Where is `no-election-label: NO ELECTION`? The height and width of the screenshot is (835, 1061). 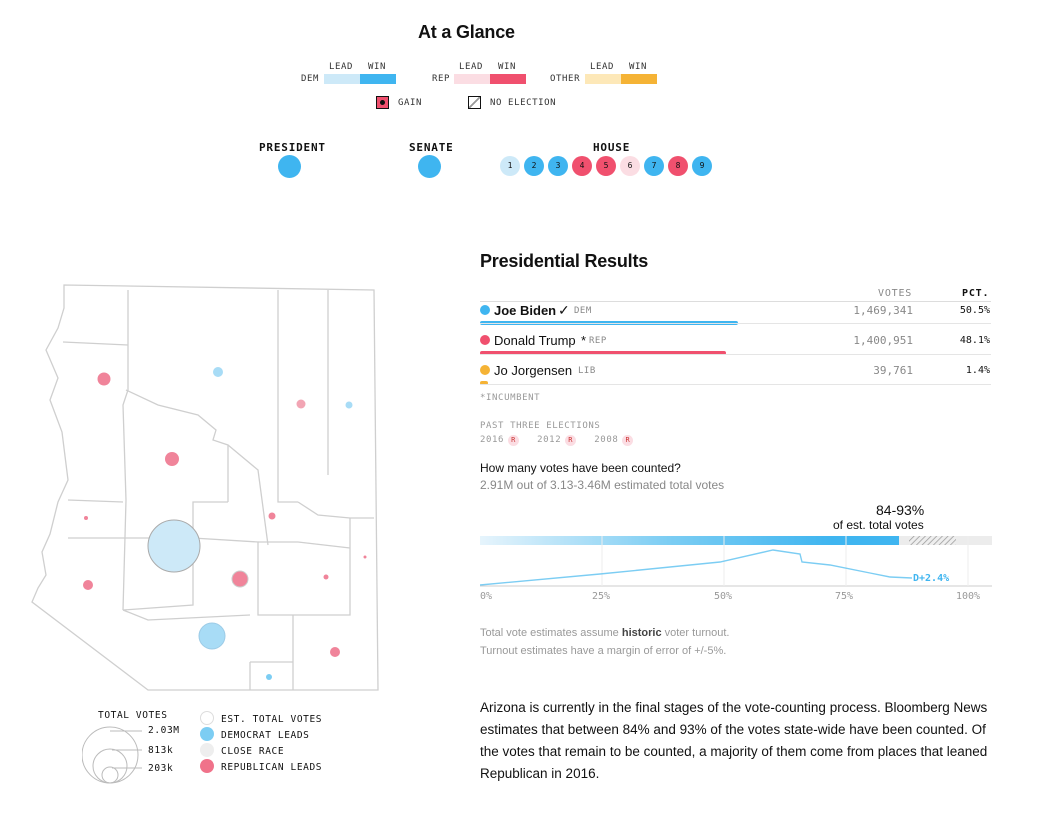 no-election-label: NO ELECTION is located at coordinates (523, 103).